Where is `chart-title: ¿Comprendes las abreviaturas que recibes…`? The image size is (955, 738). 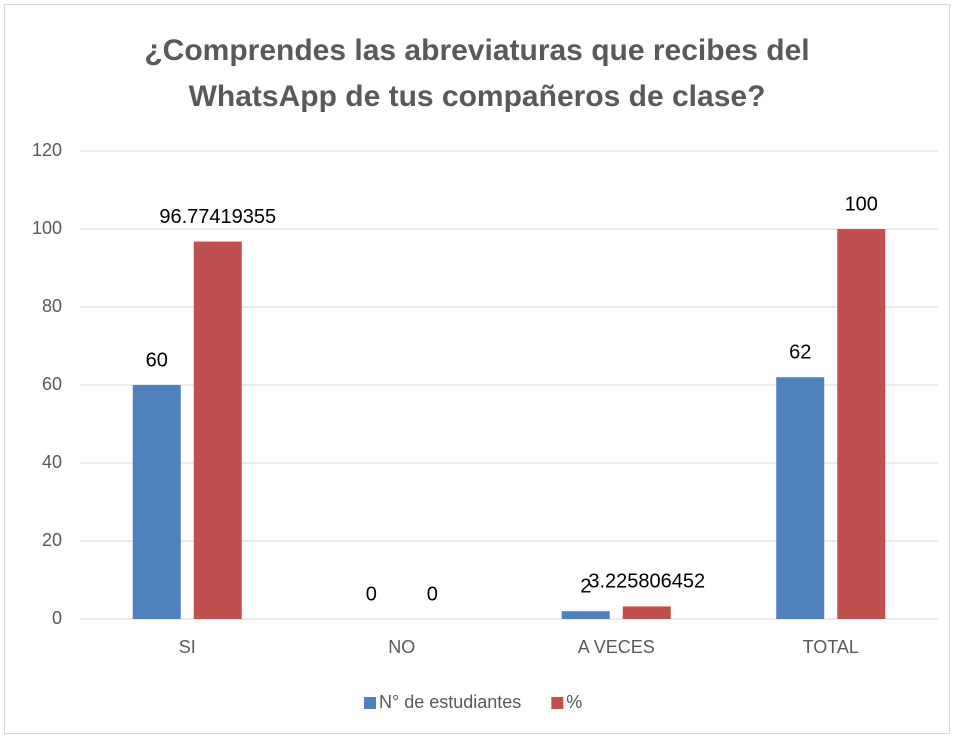 chart-title: ¿Comprendes las abreviaturas que recibes… is located at coordinates (477, 73).